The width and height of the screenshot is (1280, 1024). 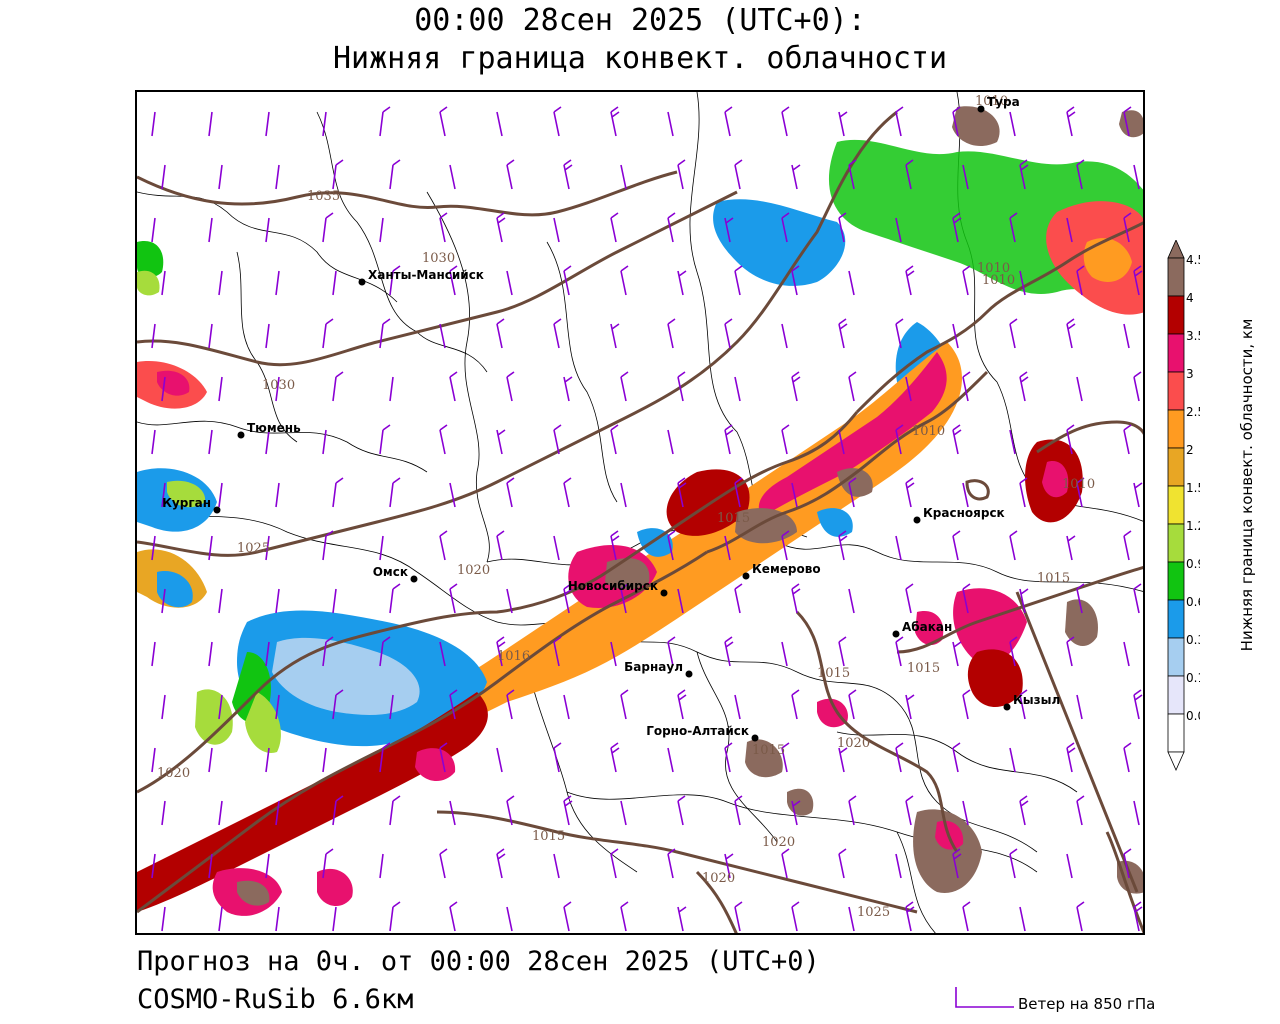 What do you see at coordinates (1087, 1004) in the screenshot?
I see `wind-legend-label: Ветер на 850 гПа` at bounding box center [1087, 1004].